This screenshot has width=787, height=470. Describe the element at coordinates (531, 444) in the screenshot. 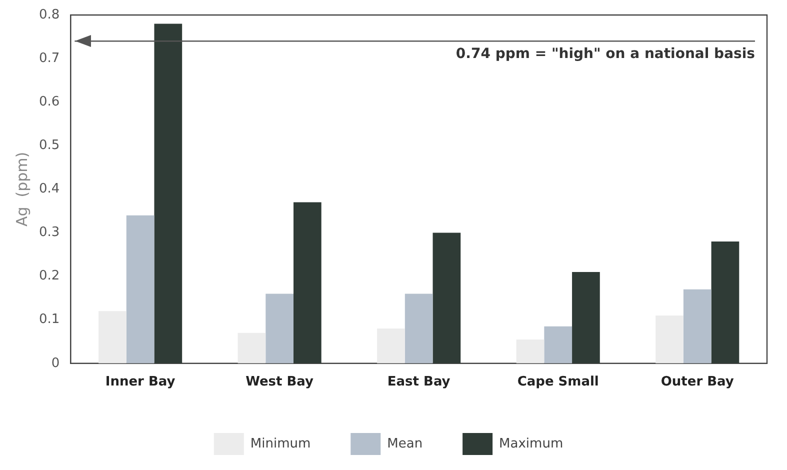

I see `legend-label: Maximum` at that location.